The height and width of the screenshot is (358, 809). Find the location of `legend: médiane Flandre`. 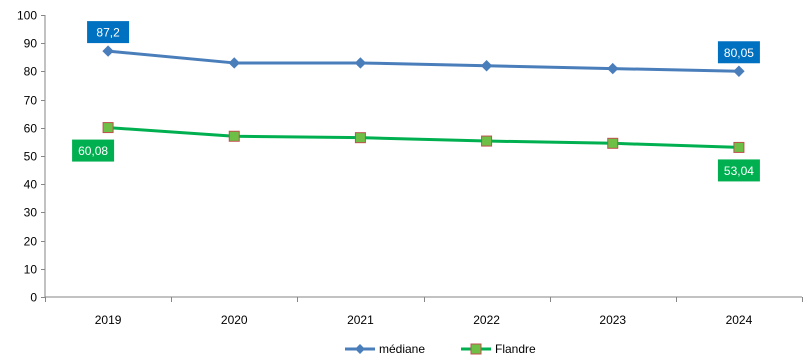

legend: médiane Flandre is located at coordinates (440, 349).